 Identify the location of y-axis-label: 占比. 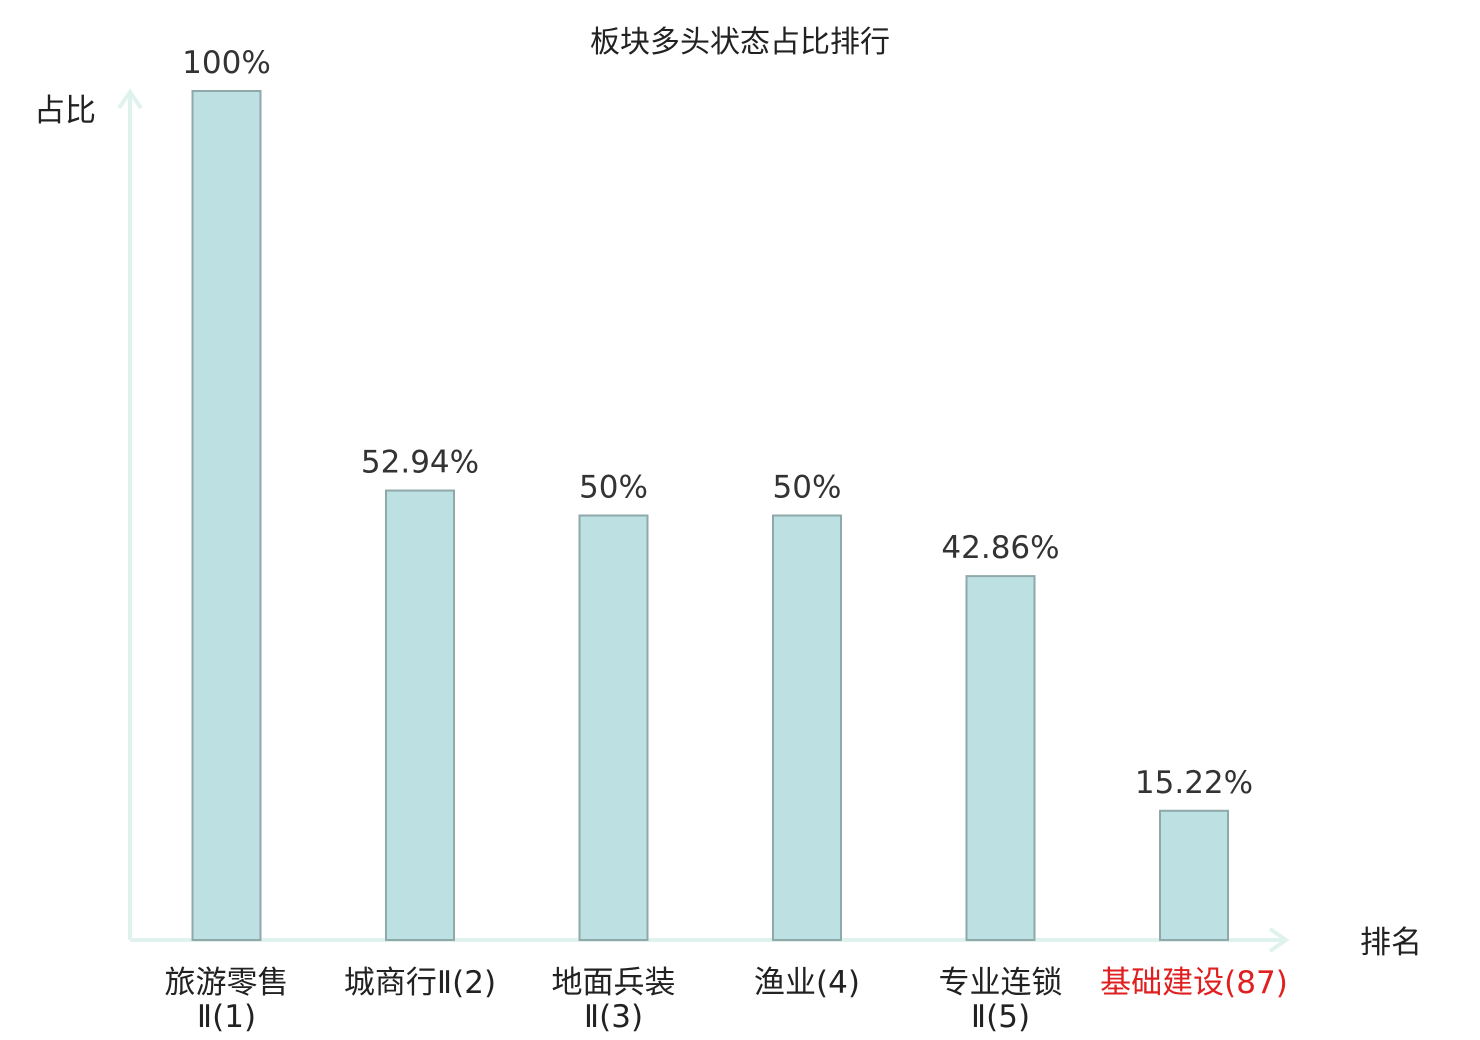
(65, 111).